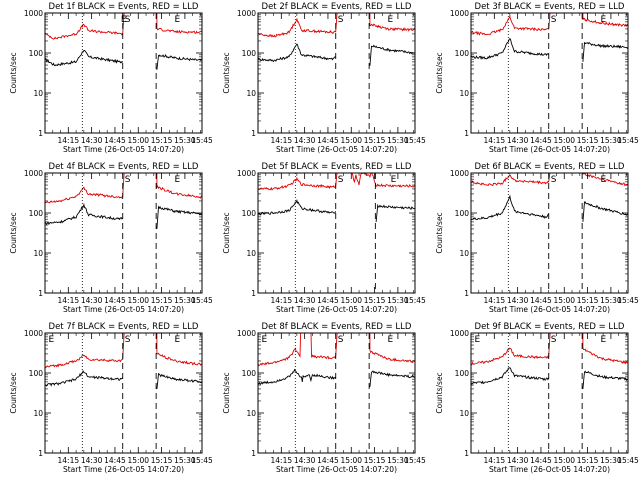 This screenshot has width=640, height=480. What do you see at coordinates (337, 327) in the screenshot?
I see `panel-title: Det 8f BLACK = Events, RED = LLD` at bounding box center [337, 327].